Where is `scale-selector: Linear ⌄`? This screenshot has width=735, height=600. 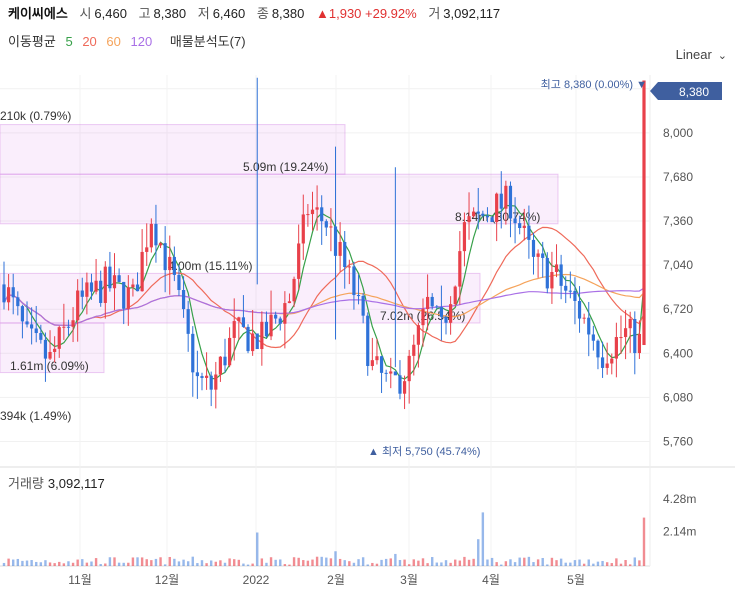
scale-selector: Linear ⌄ is located at coordinates (701, 54).